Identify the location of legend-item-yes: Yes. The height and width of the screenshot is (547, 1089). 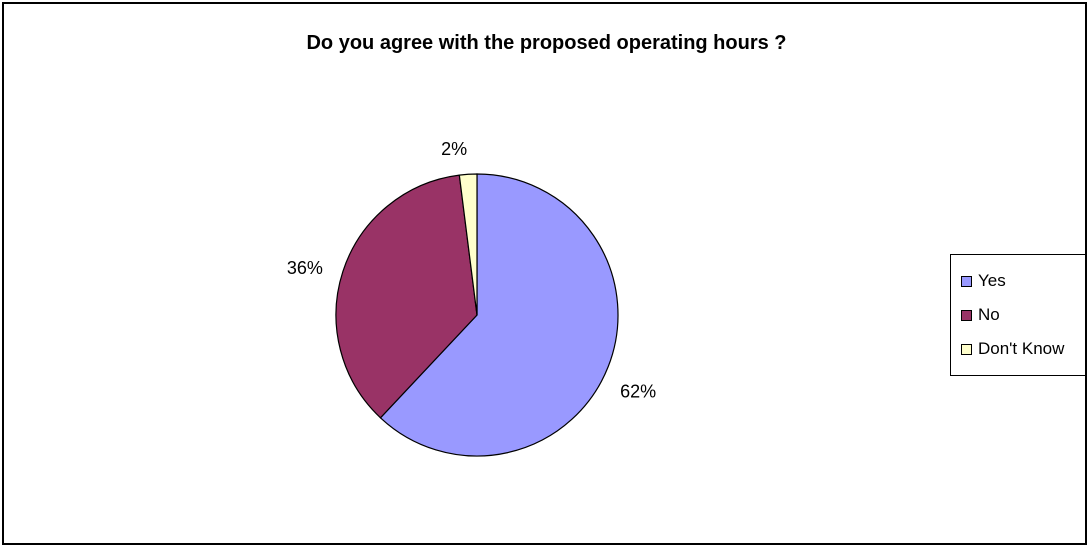
(983, 281).